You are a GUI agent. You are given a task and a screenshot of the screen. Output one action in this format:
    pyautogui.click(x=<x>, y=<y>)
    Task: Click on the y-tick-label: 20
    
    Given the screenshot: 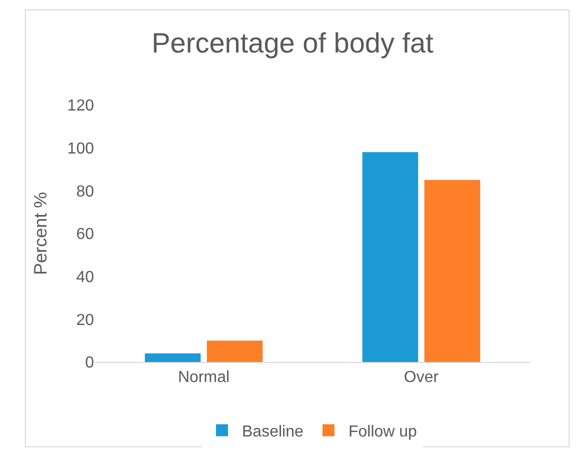 What is the action you would take?
    pyautogui.click(x=85, y=320)
    